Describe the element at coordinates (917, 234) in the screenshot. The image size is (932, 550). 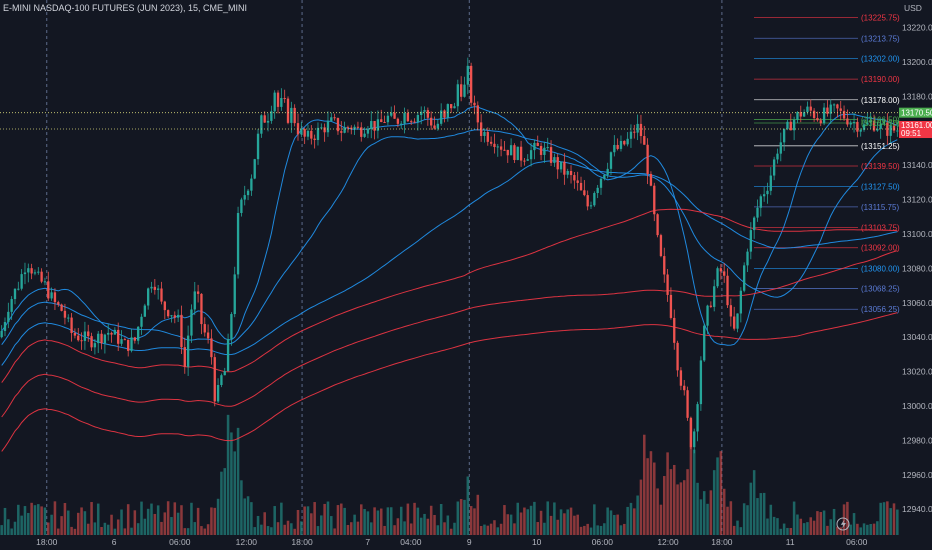
I see `y-tick-label: 13100.00` at that location.